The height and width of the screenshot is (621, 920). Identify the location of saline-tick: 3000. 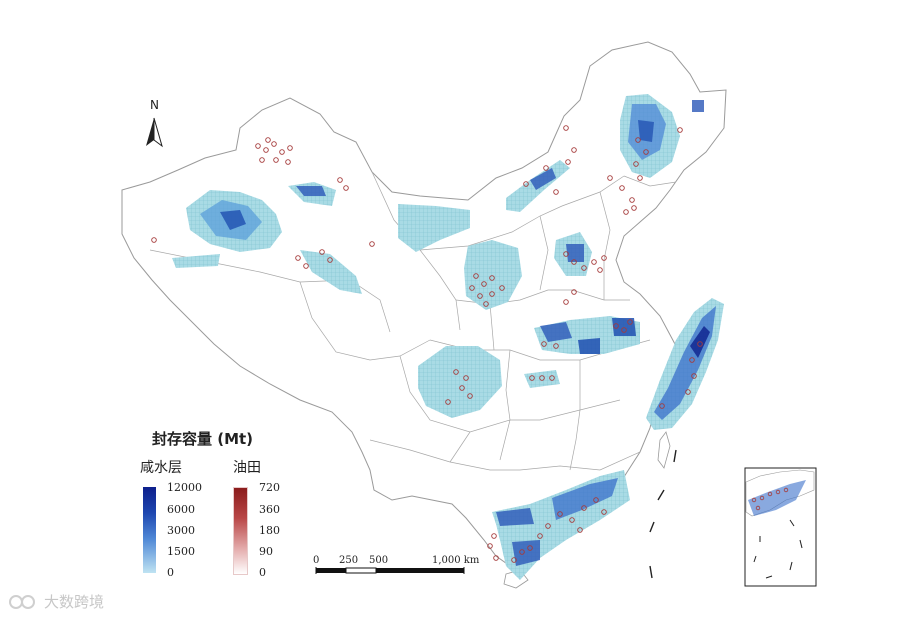
(181, 530).